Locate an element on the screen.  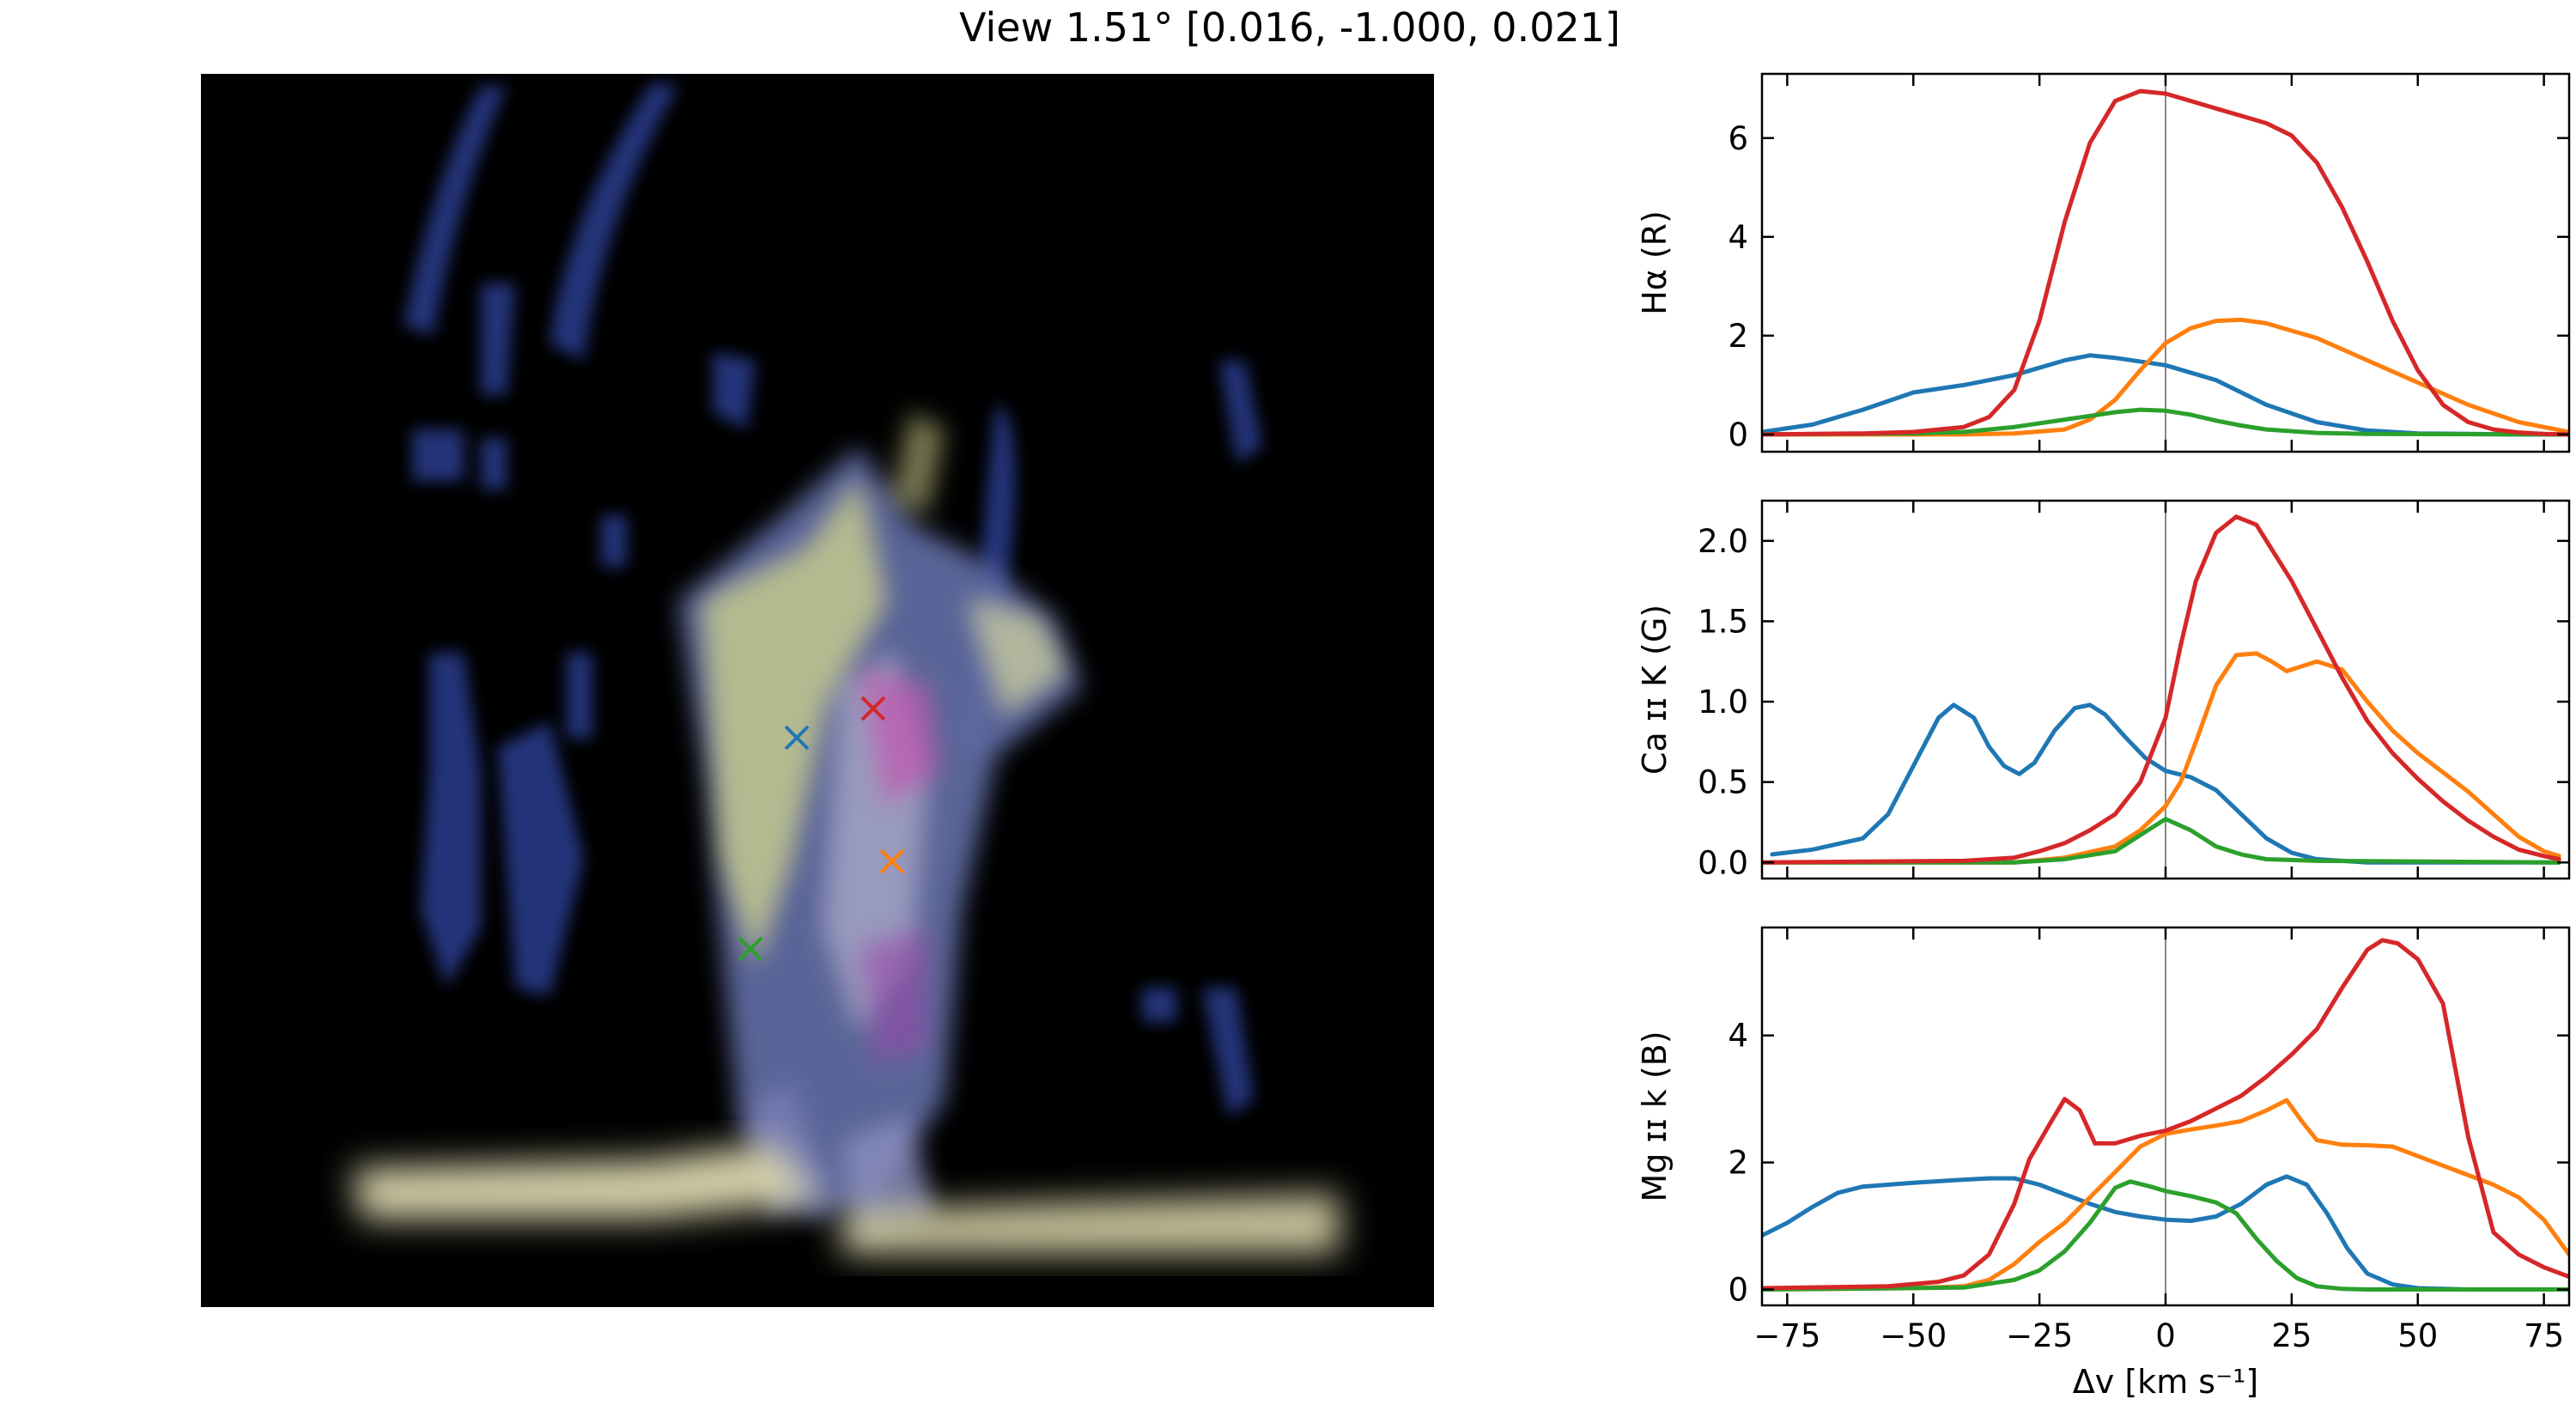
image-bright-base is located at coordinates (846, 1198).